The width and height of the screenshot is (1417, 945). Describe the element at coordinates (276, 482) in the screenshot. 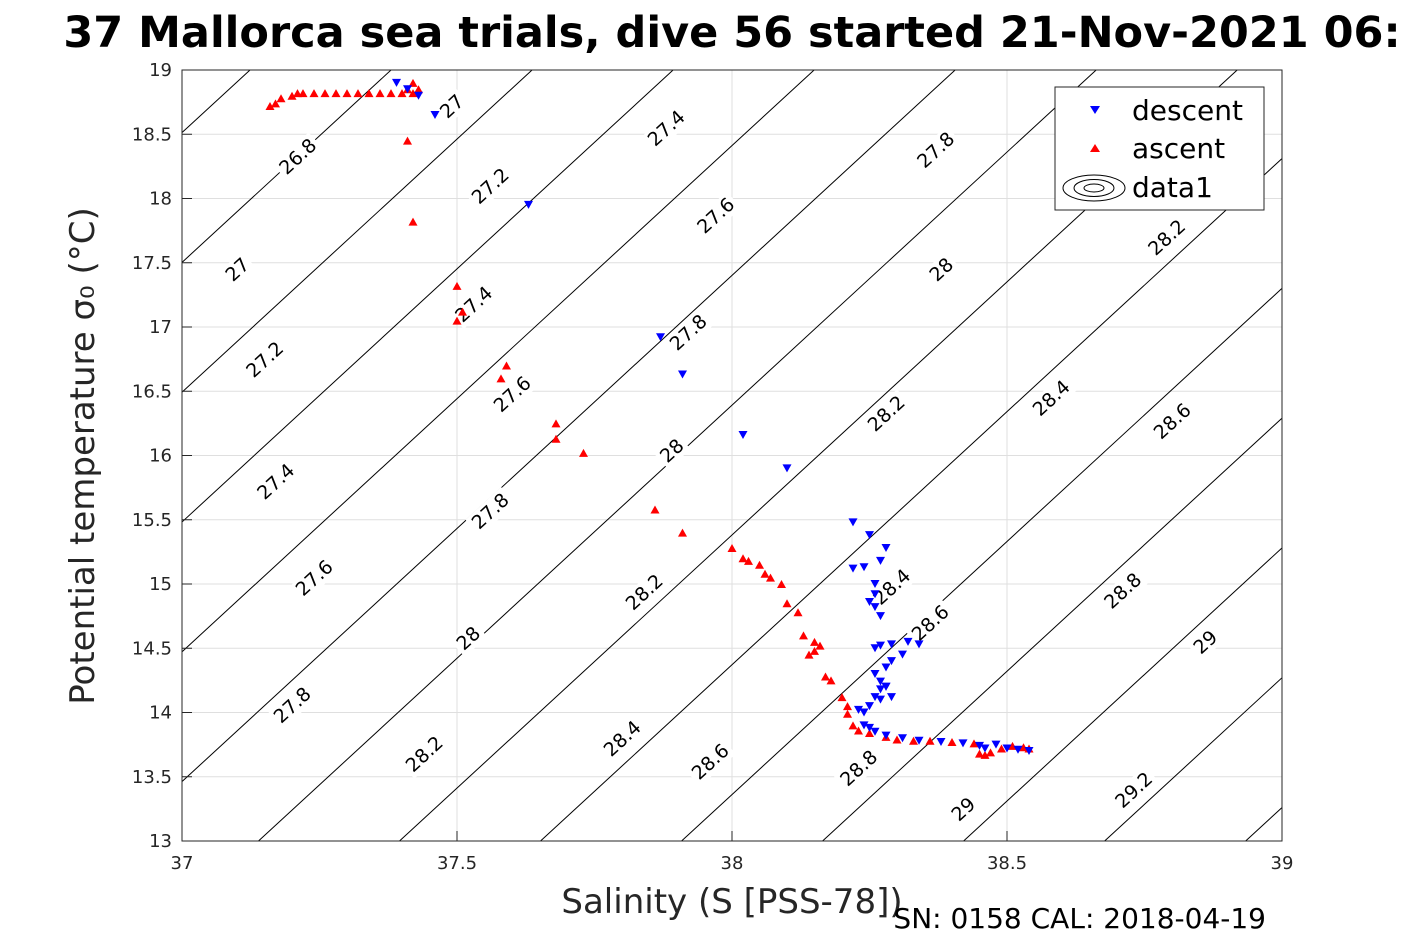

I see `contour-label-group: 27.4` at that location.